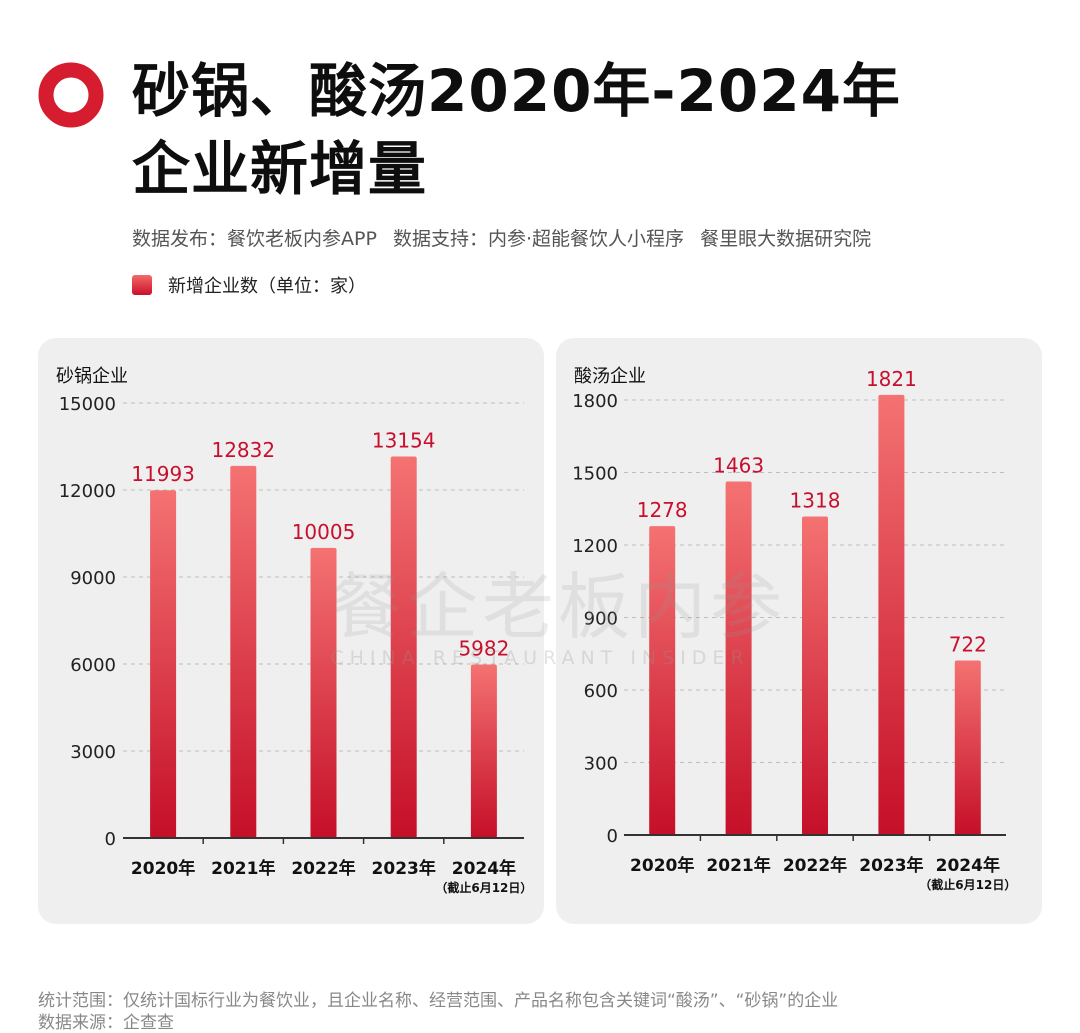  What do you see at coordinates (254, 239) in the screenshot?
I see `source-publisher: 数据发布：餐饮老板内参APP` at bounding box center [254, 239].